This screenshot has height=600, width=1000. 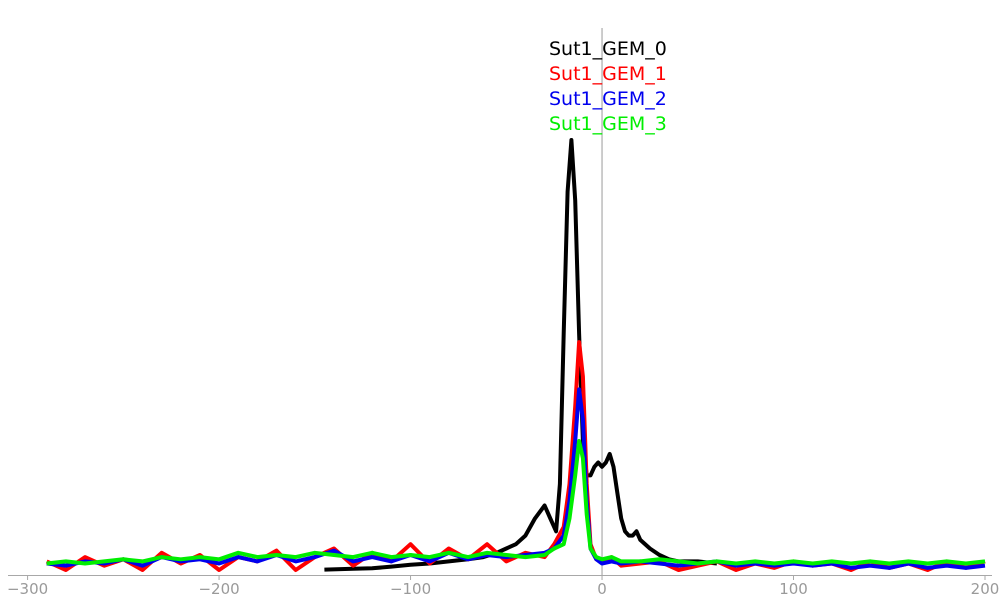 I want to click on legend: Sut1_GEM_0 Sut1_GEM_1 Sut1_GEM_2 Sut1_GEM_3, so click(x=608, y=86).